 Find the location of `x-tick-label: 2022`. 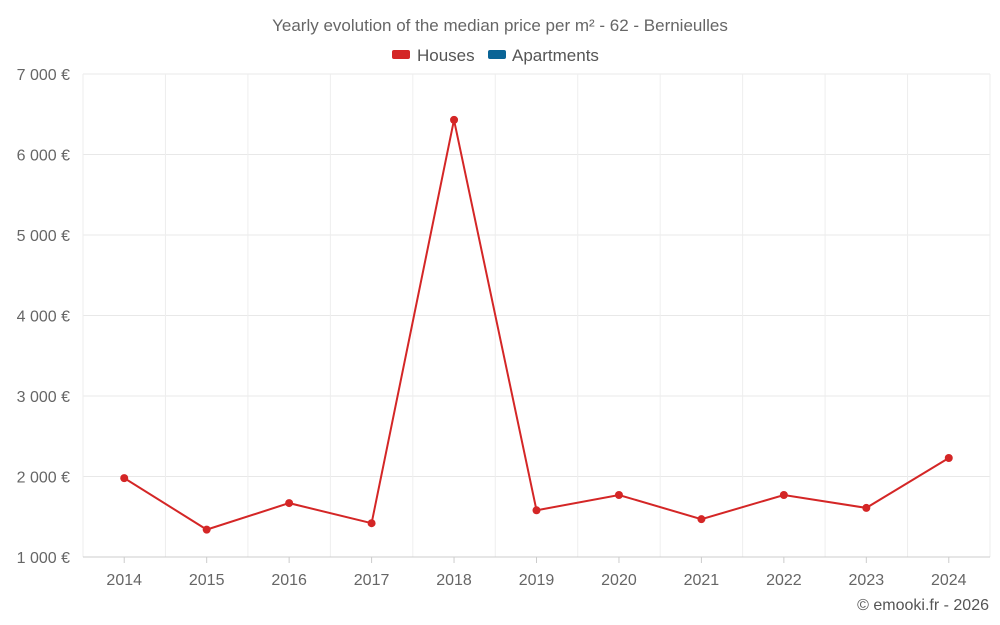

x-tick-label: 2022 is located at coordinates (784, 580).